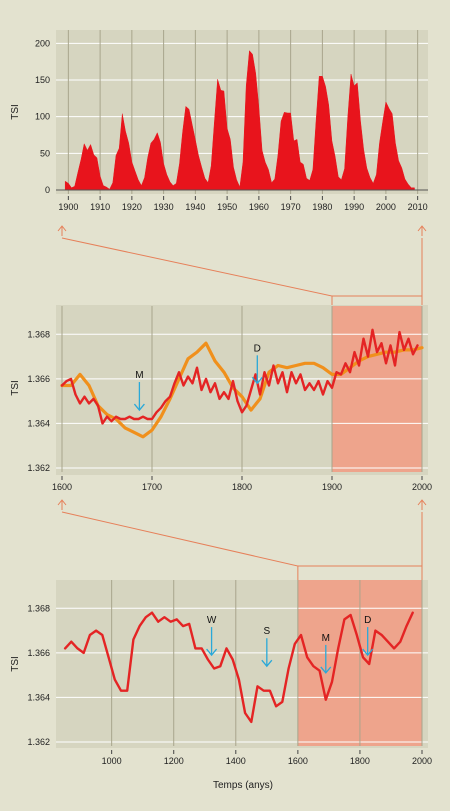 The height and width of the screenshot is (811, 450). Describe the element at coordinates (291, 207) in the screenshot. I see `x-tick-label: 1970` at that location.